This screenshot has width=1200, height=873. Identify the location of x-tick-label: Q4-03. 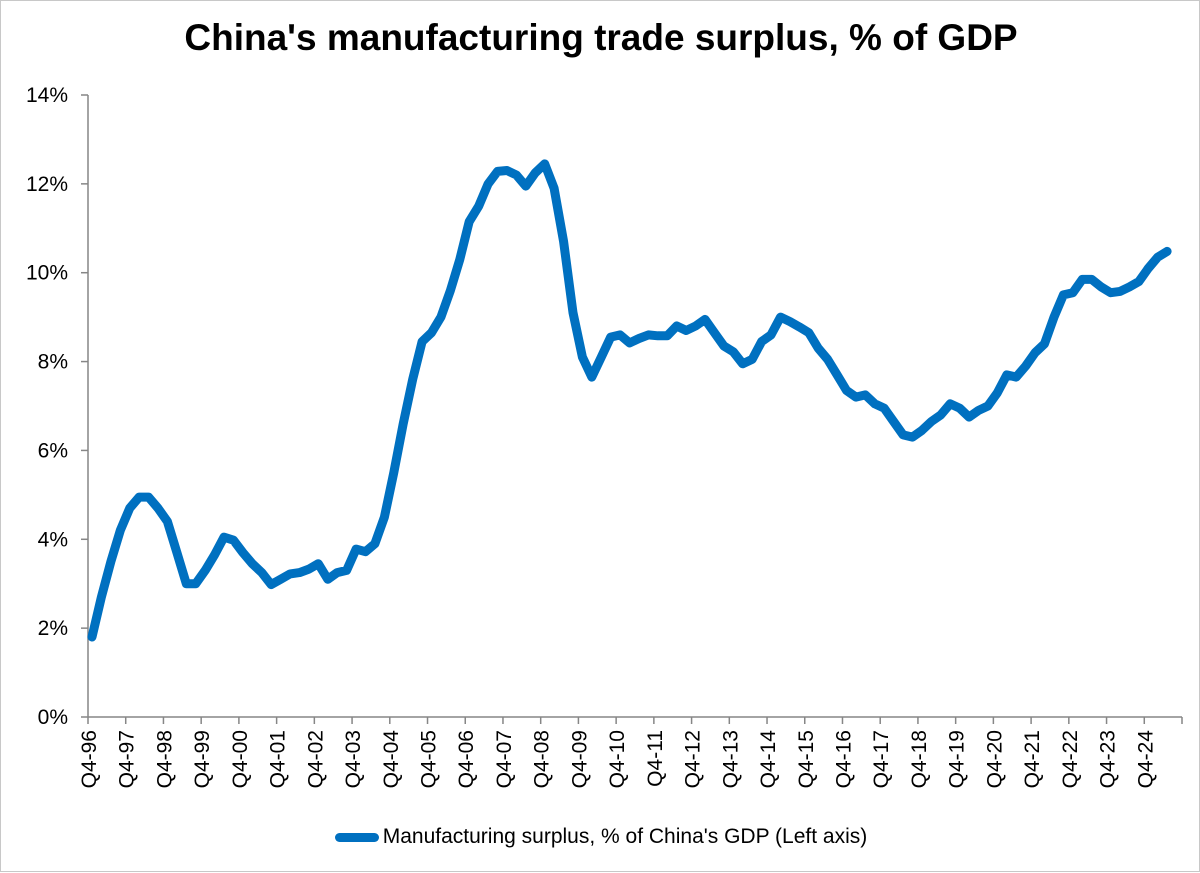
(353, 759).